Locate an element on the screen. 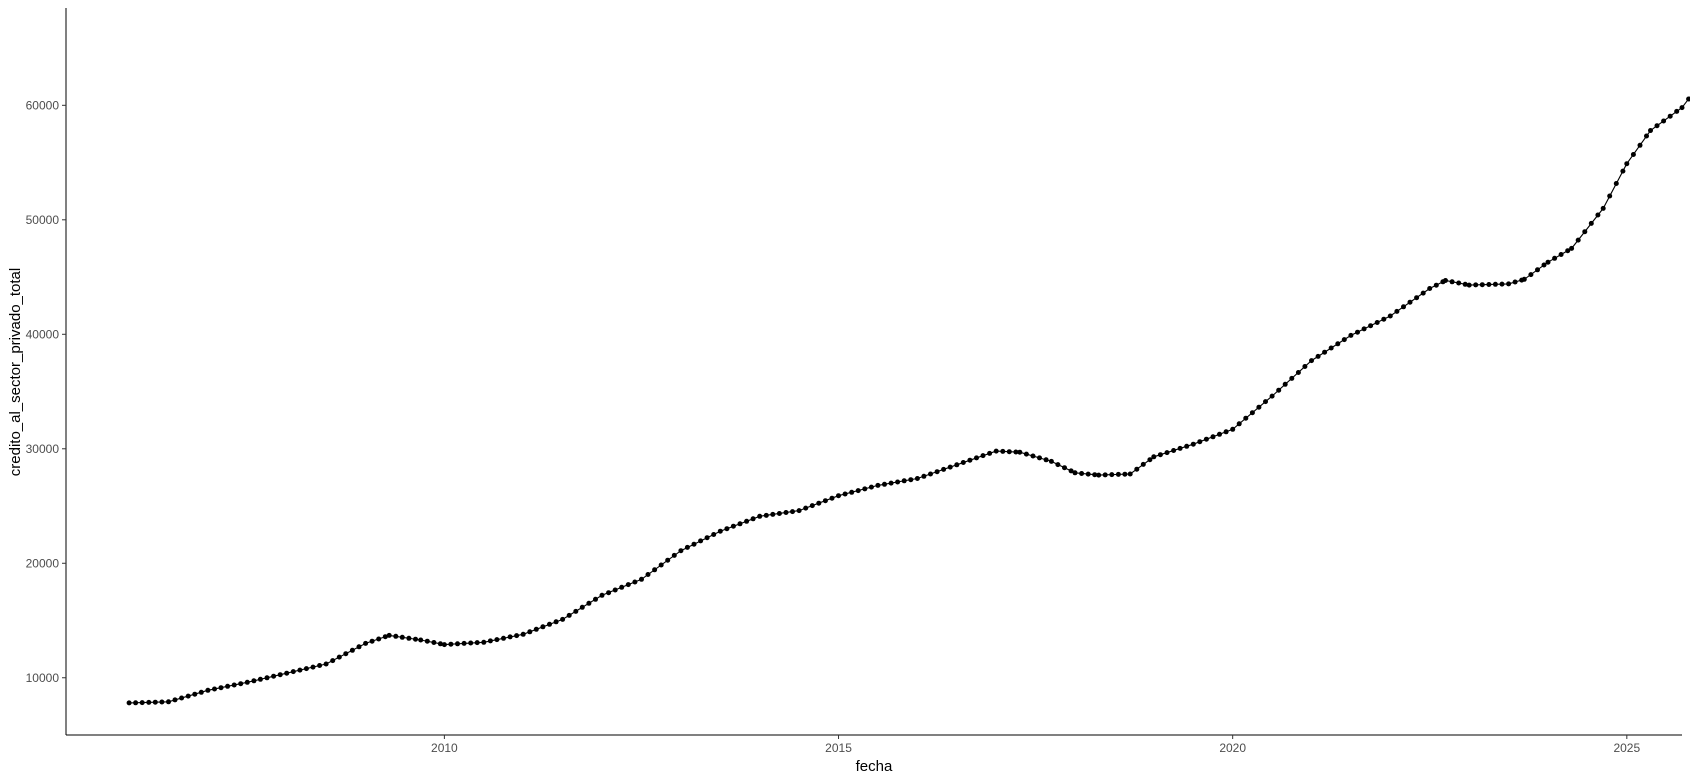  x-axis-title: fecha is located at coordinates (874, 766).